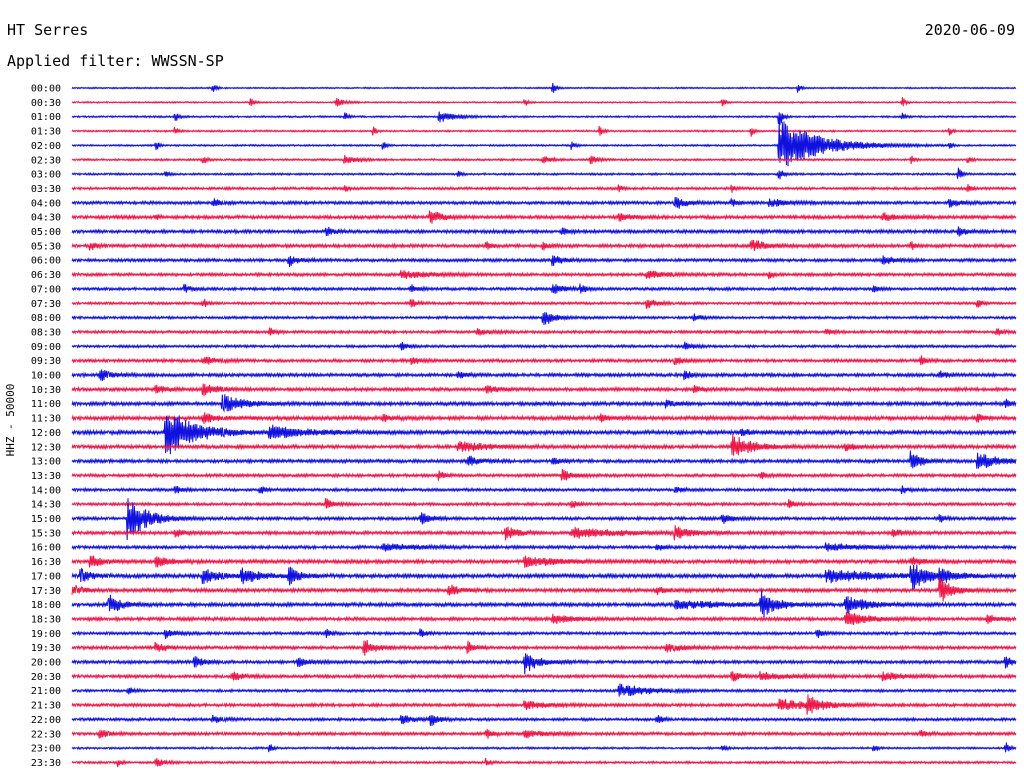  Describe the element at coordinates (46, 318) in the screenshot. I see `time-tick-label: 08:00` at that location.